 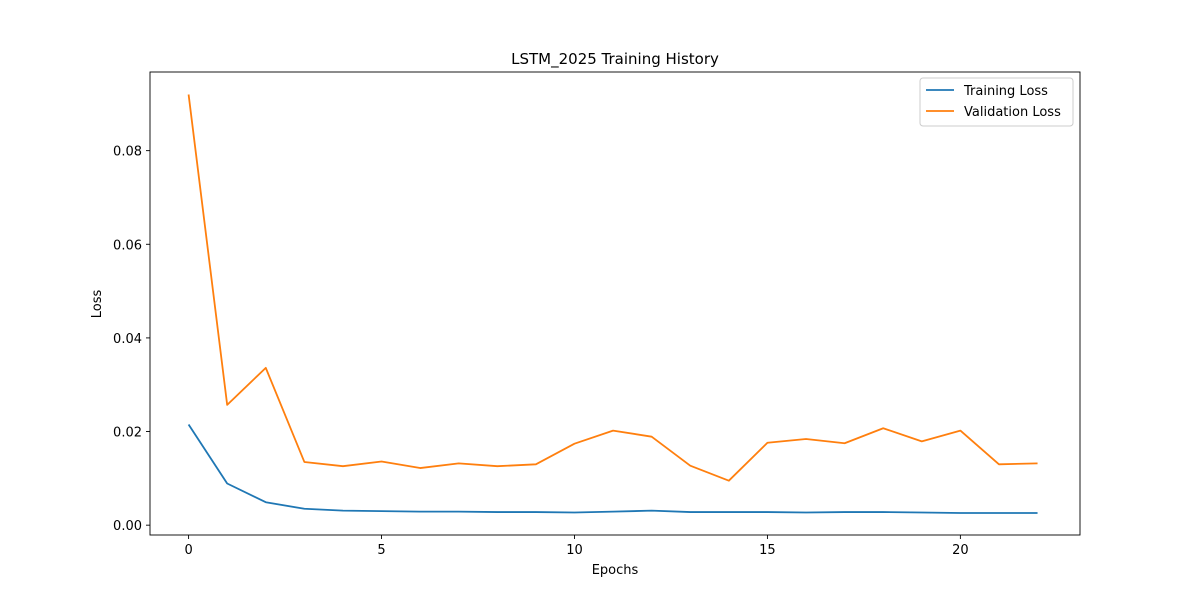 I want to click on x-tick-label: 0, so click(x=188, y=550).